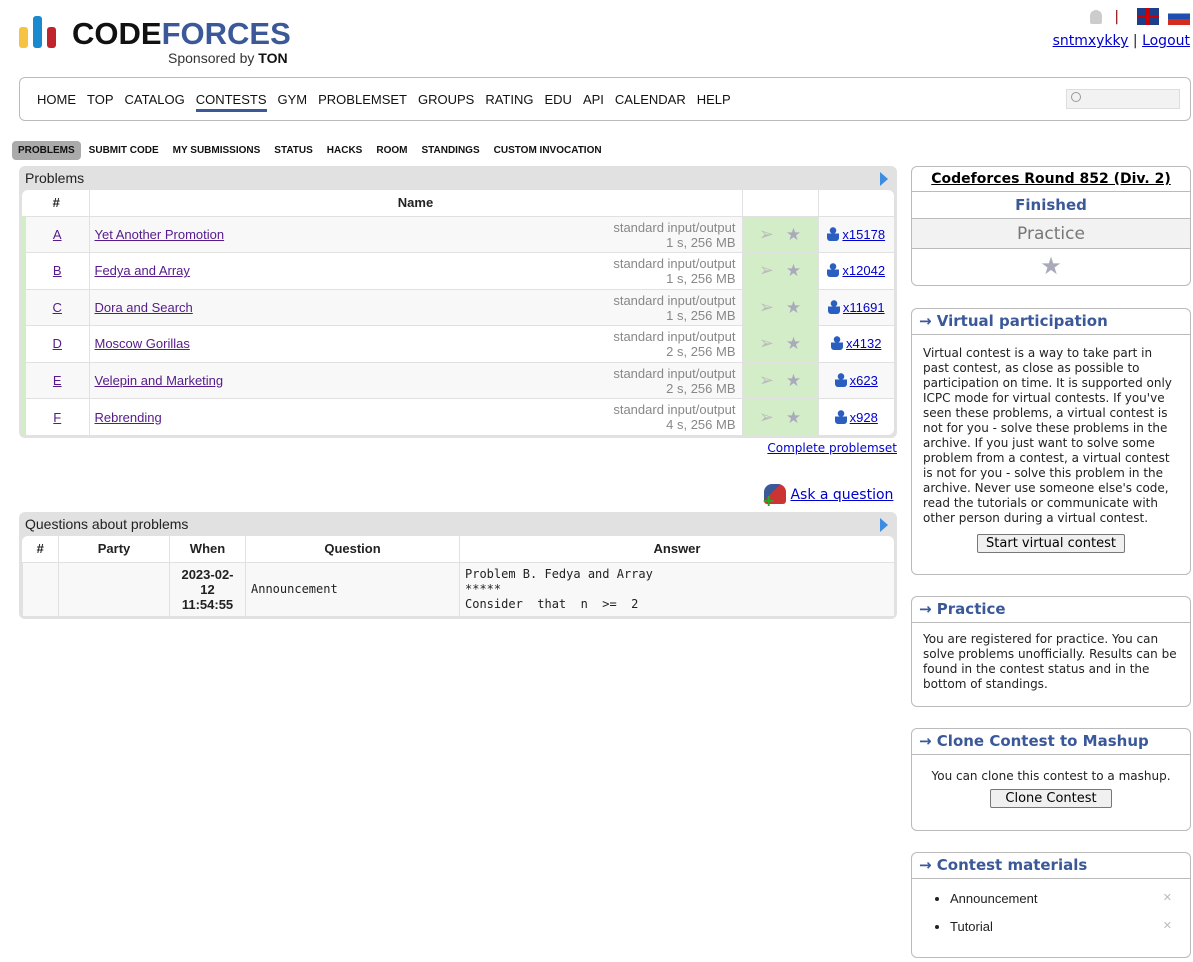 This screenshot has width=1193, height=962. Describe the element at coordinates (509, 99) in the screenshot. I see `nav-rating: RATING` at that location.